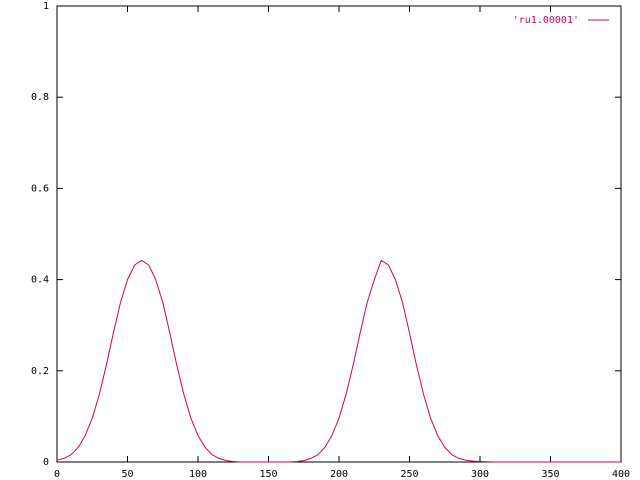 The image size is (640, 480). What do you see at coordinates (57, 474) in the screenshot?
I see `x-tick-label: 0` at bounding box center [57, 474].